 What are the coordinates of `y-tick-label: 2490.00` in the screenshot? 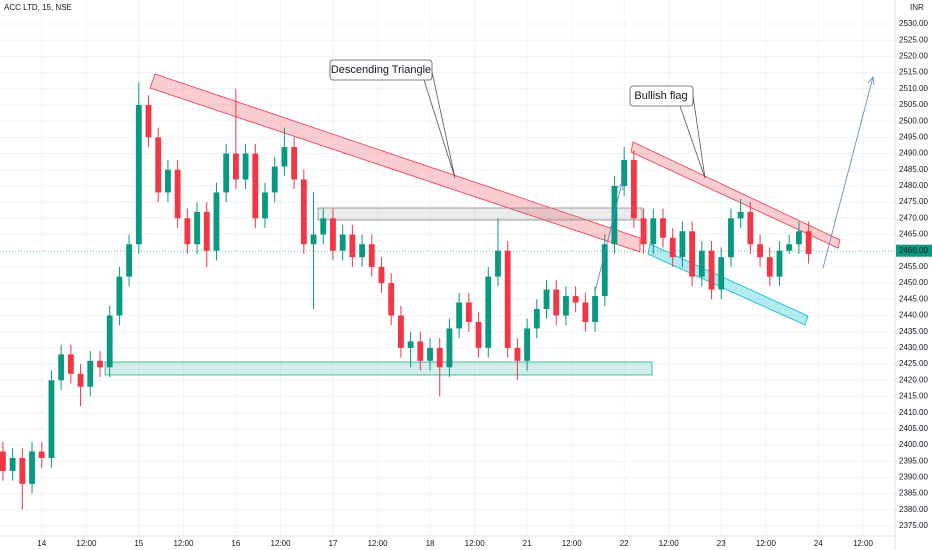 It's located at (913, 153).